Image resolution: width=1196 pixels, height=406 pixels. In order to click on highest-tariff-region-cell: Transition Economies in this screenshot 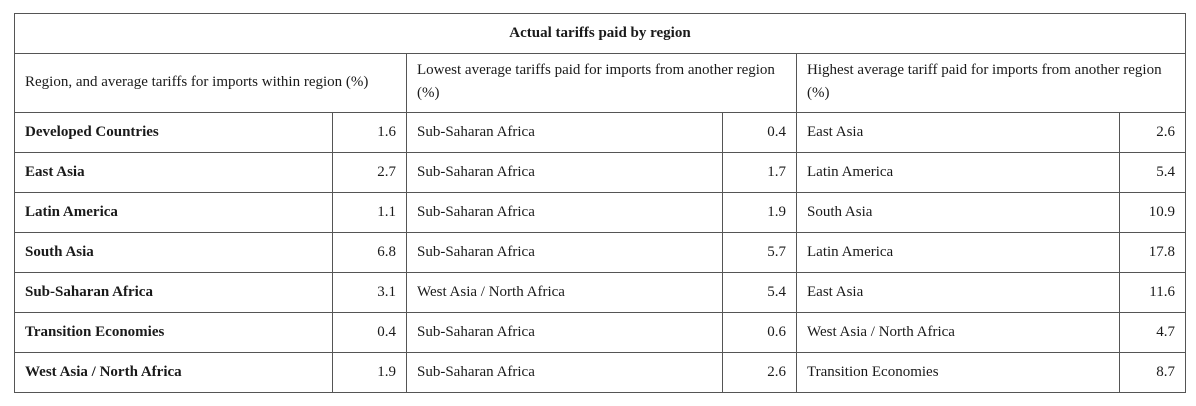, I will do `click(958, 372)`.